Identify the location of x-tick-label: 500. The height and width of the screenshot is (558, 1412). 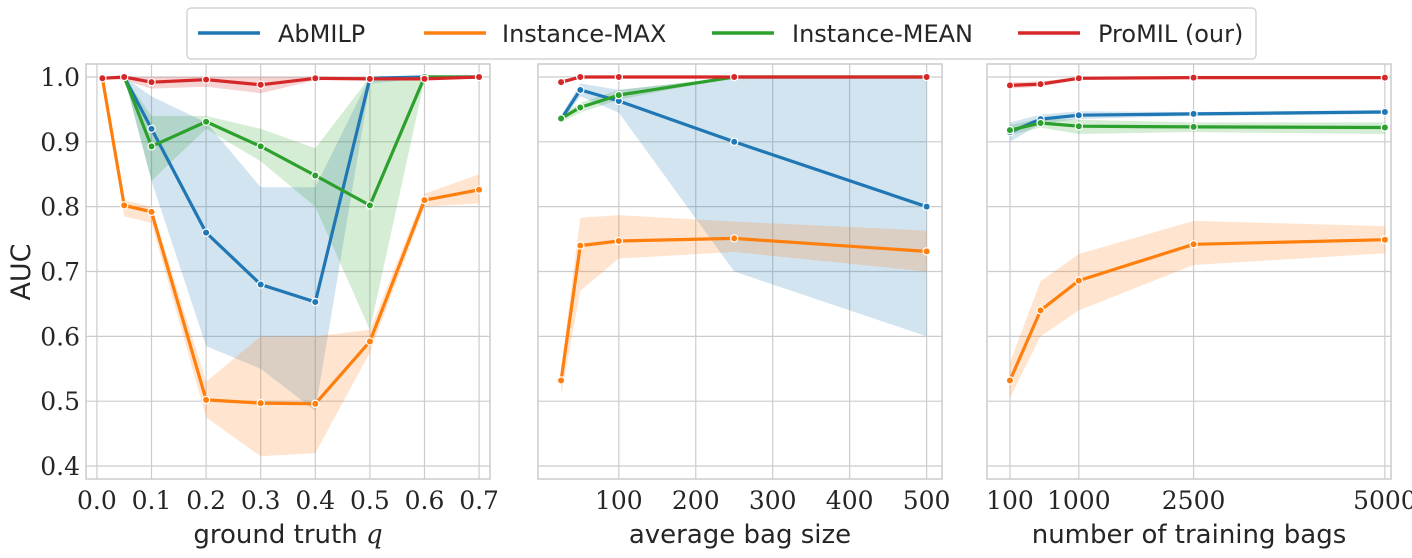
(927, 500).